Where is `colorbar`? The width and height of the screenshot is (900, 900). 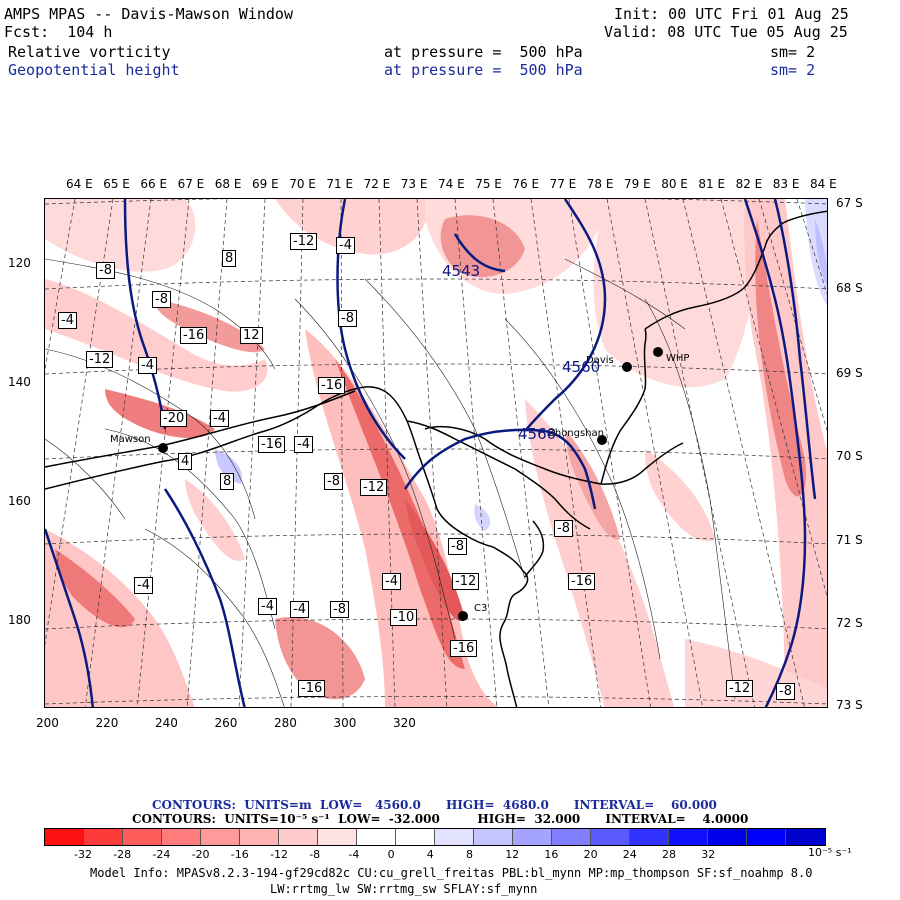 colorbar is located at coordinates (435, 837).